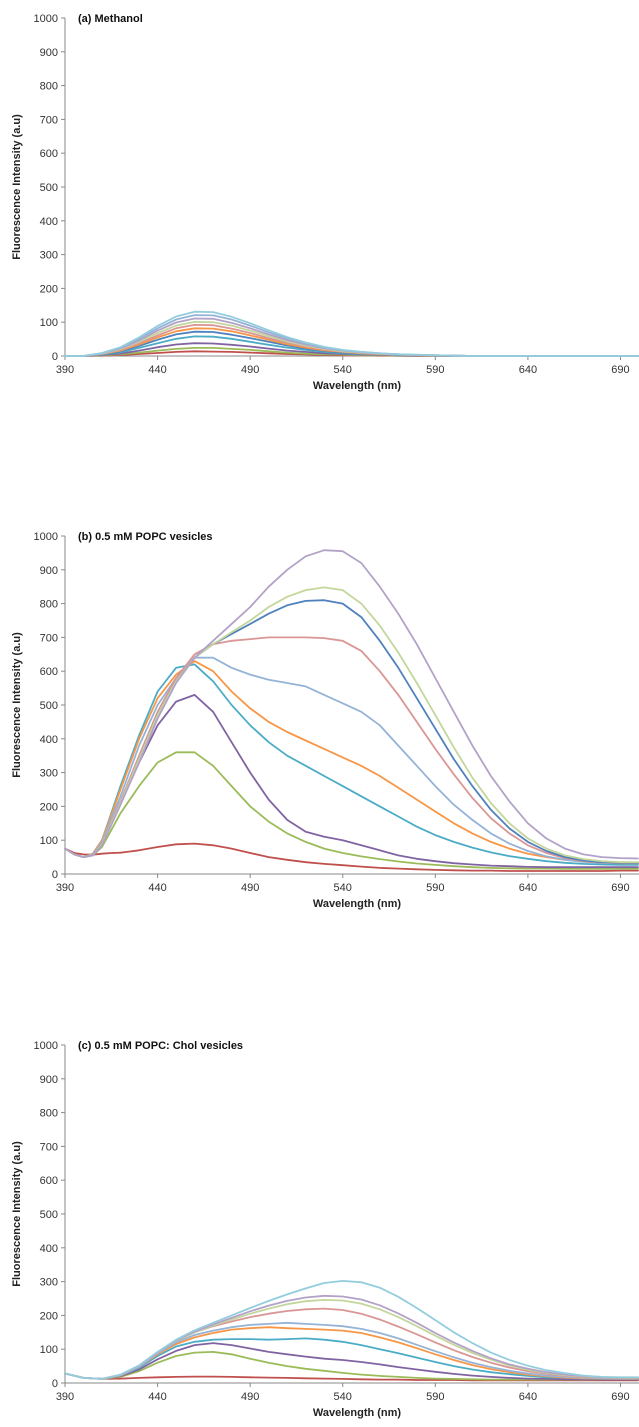 This screenshot has width=639, height=1427. What do you see at coordinates (160, 1046) in the screenshot?
I see `chart-title: (c) 0.5 mM POPC: Chol vesicles` at bounding box center [160, 1046].